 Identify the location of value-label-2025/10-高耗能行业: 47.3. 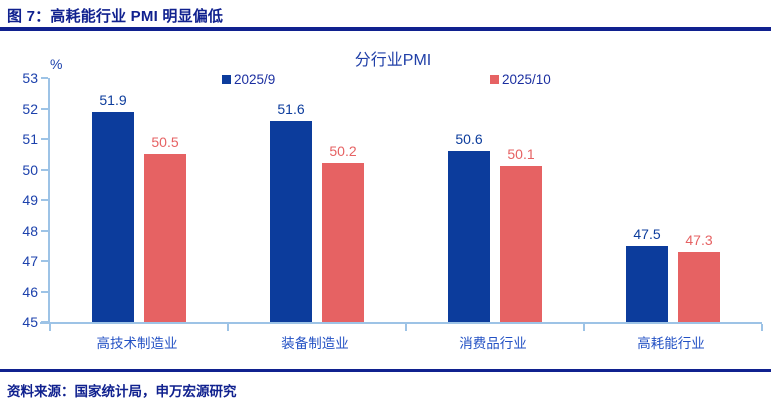
(699, 239).